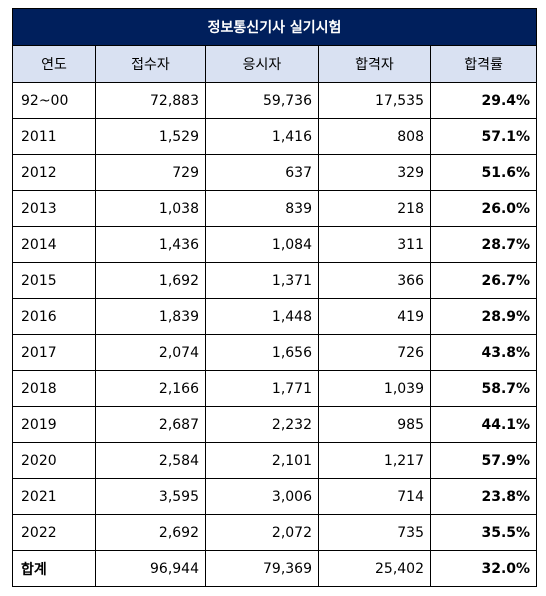 This screenshot has width=546, height=596. What do you see at coordinates (262, 64) in the screenshot?
I see `column-header-examinees: 응시자` at bounding box center [262, 64].